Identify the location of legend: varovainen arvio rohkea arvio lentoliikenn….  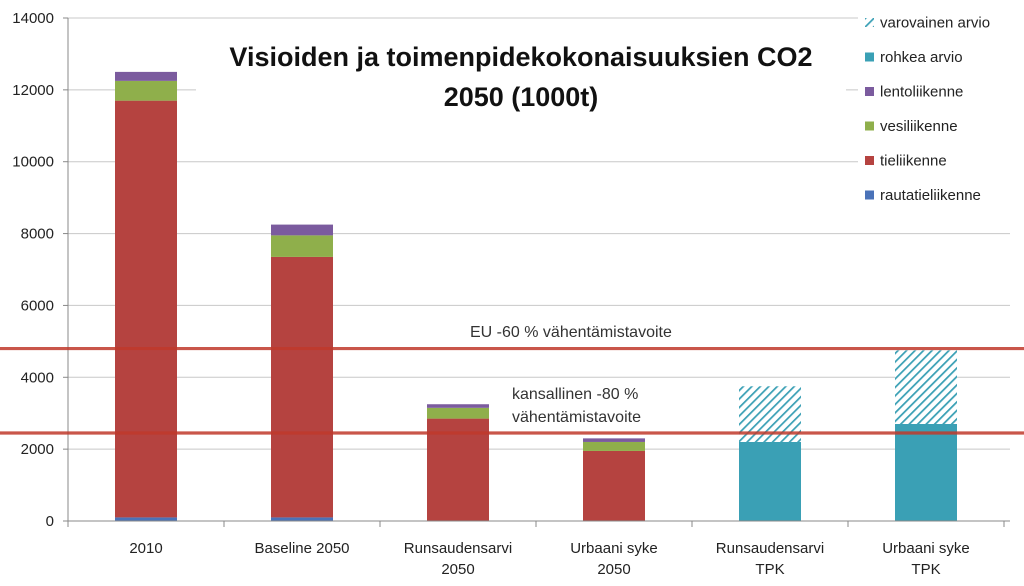
(938, 112).